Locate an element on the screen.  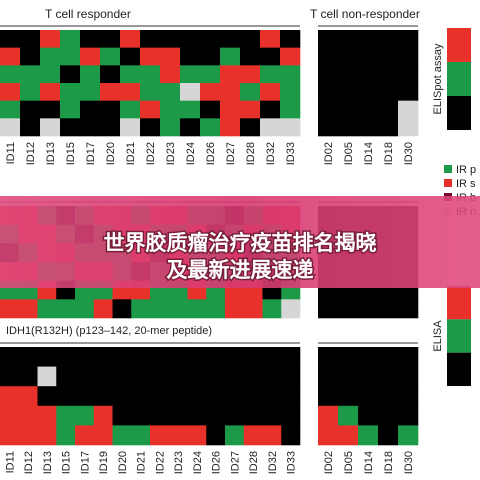
column-label: ID24 is located at coordinates (191, 153).